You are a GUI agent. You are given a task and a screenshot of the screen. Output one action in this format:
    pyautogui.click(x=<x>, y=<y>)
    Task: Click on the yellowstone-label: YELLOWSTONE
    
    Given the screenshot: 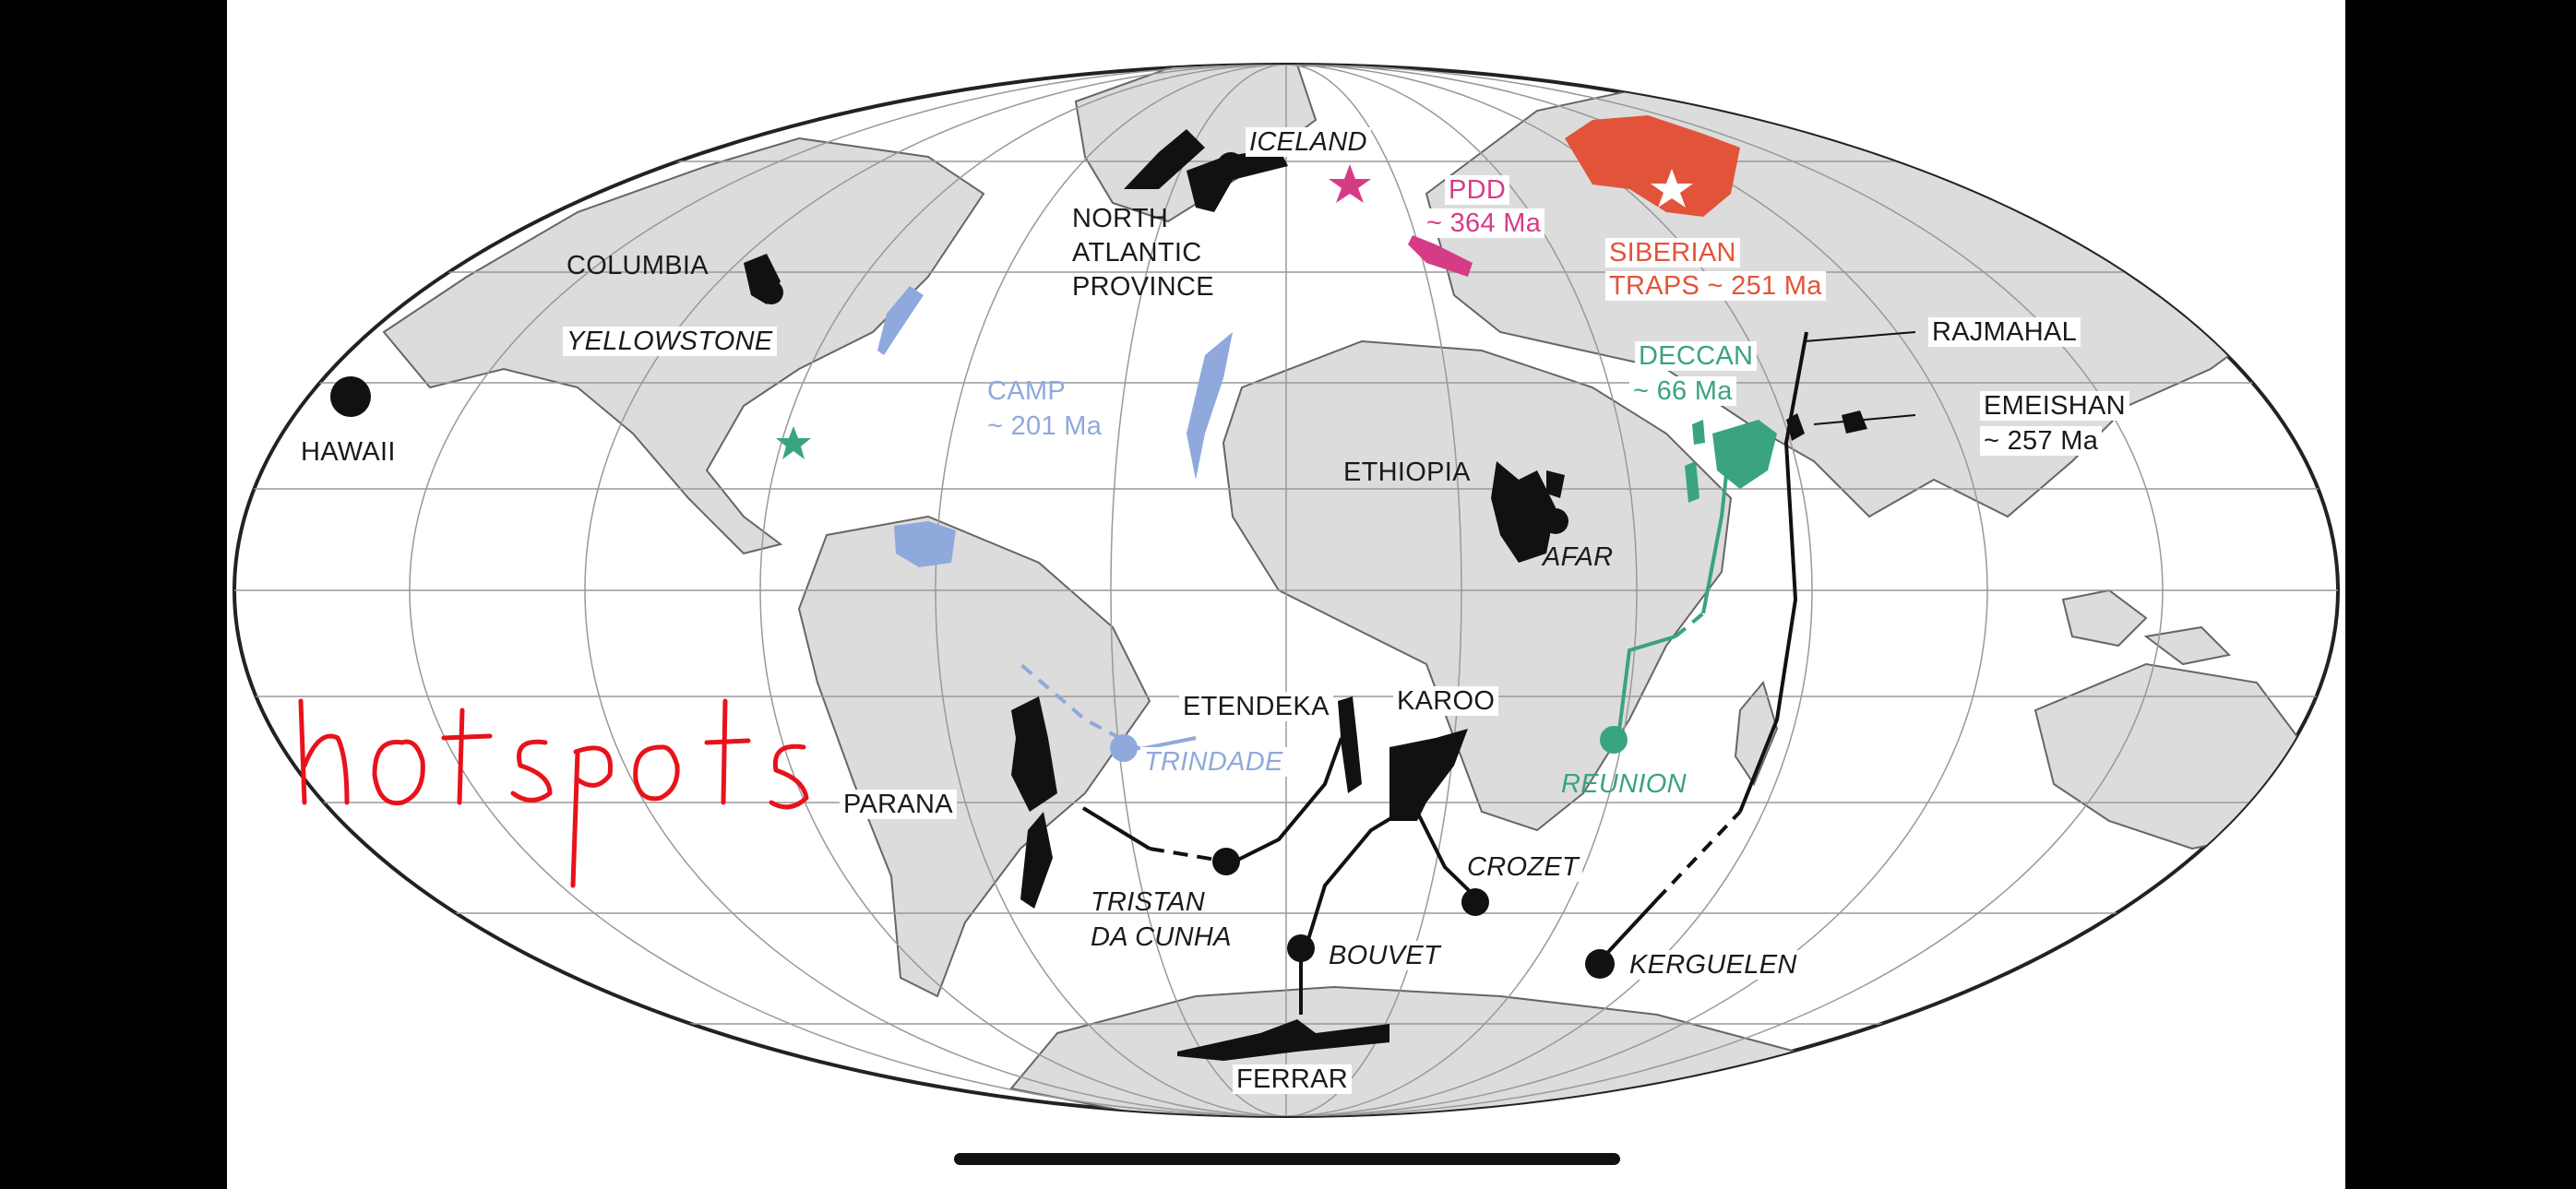 What is the action you would take?
    pyautogui.click(x=670, y=342)
    